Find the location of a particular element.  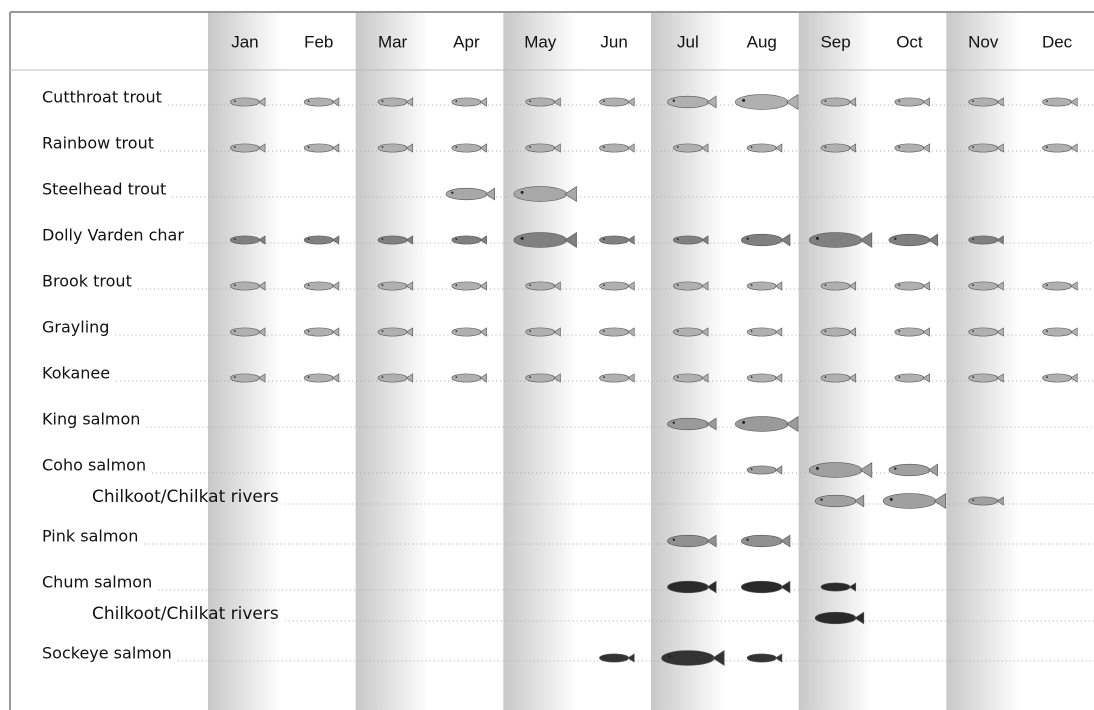

row-label: Cutthroat trout is located at coordinates (102, 97).